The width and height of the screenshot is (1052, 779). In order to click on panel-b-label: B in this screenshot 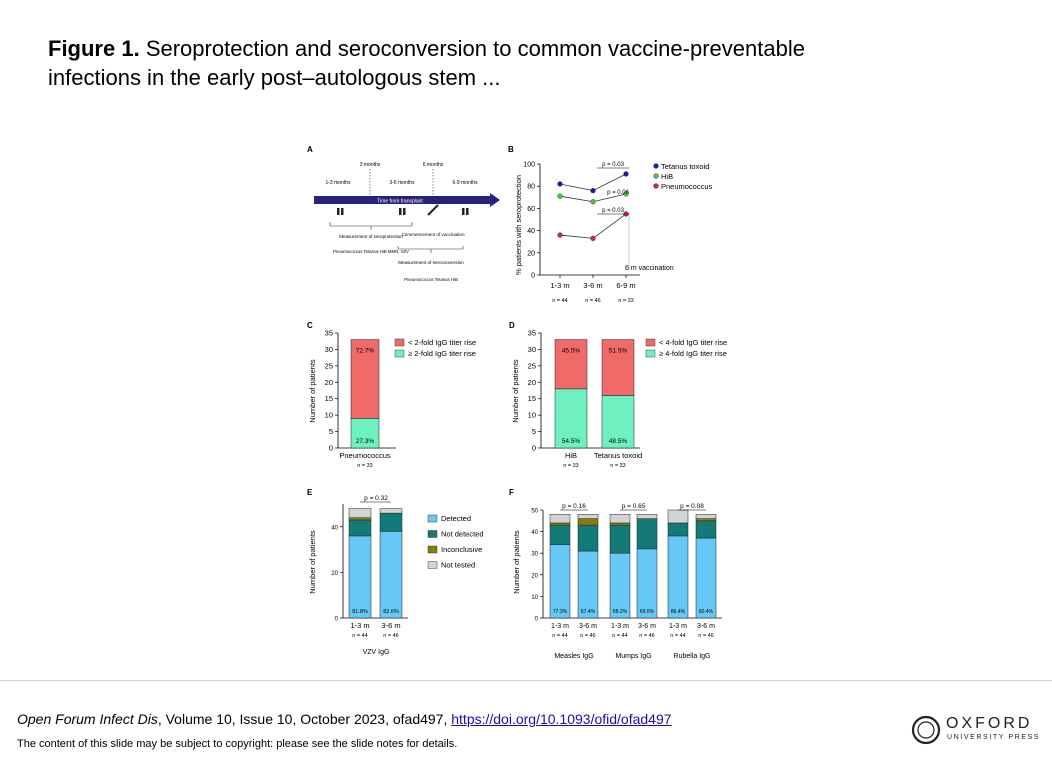, I will do `click(511, 149)`.